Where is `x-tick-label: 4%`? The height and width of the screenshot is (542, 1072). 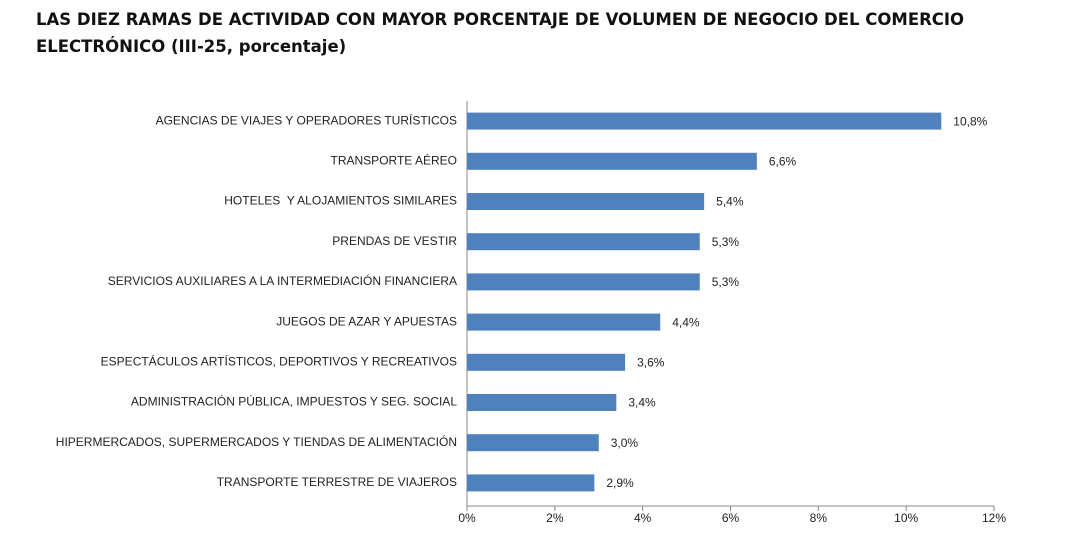
x-tick-label: 4% is located at coordinates (643, 518).